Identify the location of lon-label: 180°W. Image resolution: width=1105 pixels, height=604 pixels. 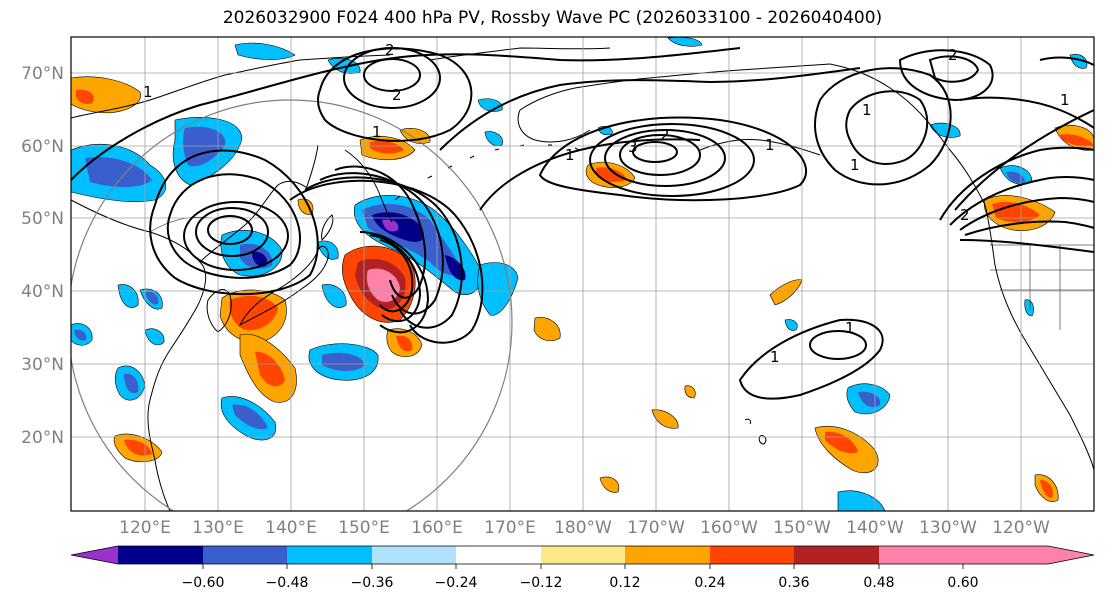
(583, 528).